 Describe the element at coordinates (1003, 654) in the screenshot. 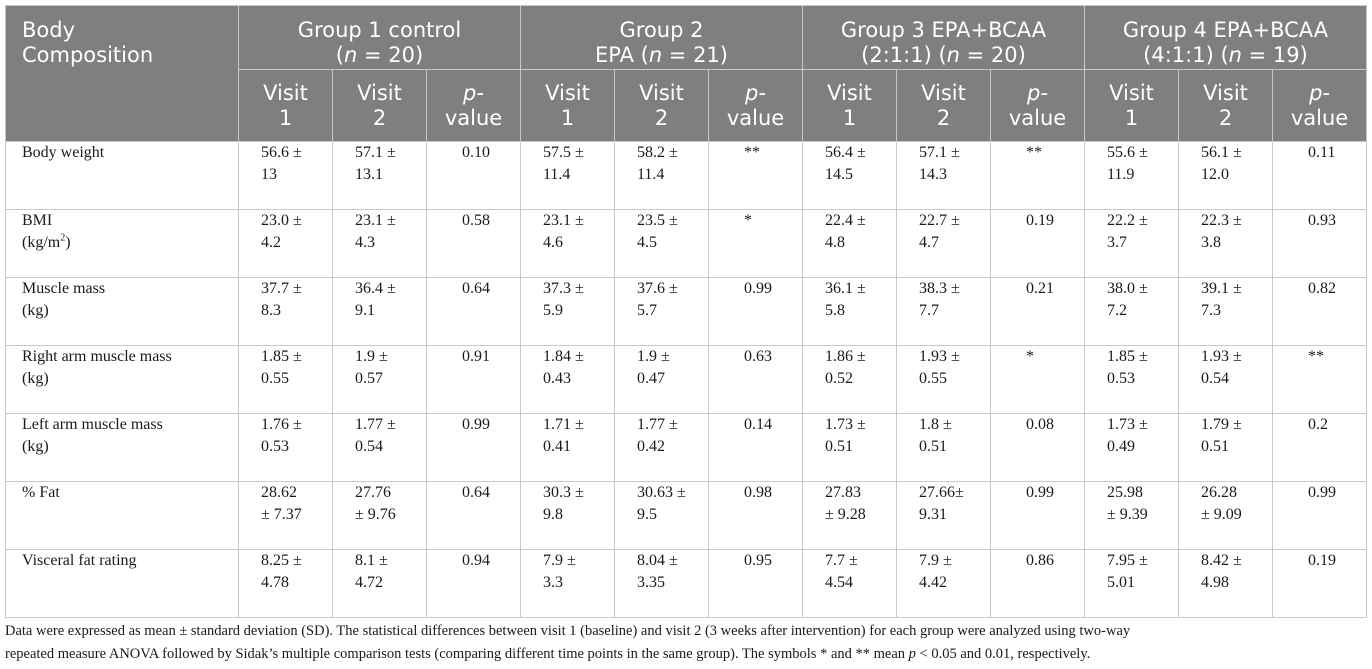

I see `footnote-text-end: < 0.05 and 0.01, respectively.` at that location.